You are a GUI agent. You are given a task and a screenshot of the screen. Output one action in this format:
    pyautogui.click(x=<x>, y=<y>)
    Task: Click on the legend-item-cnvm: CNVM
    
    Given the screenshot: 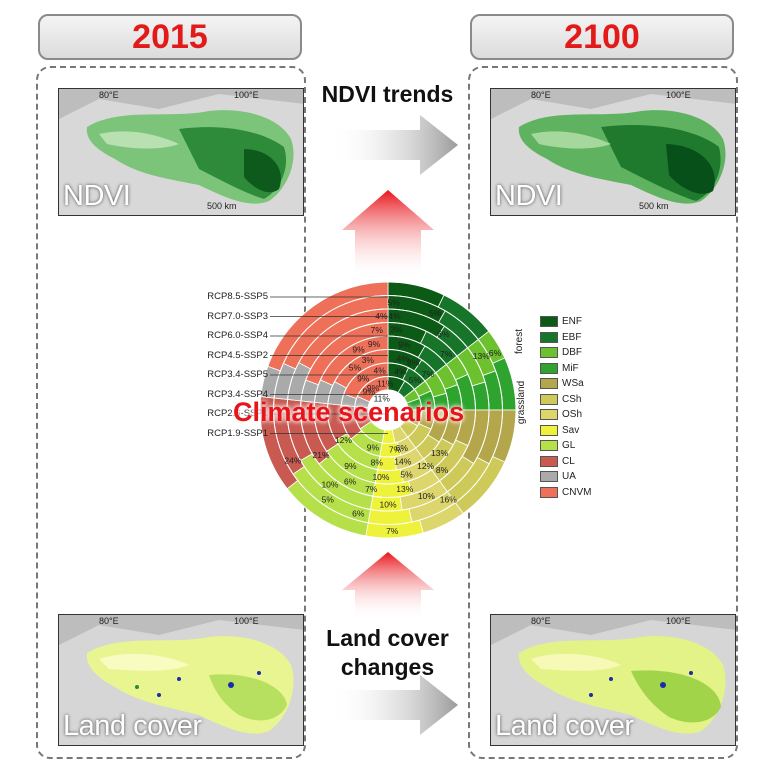 What is the action you would take?
    pyautogui.click(x=565, y=492)
    